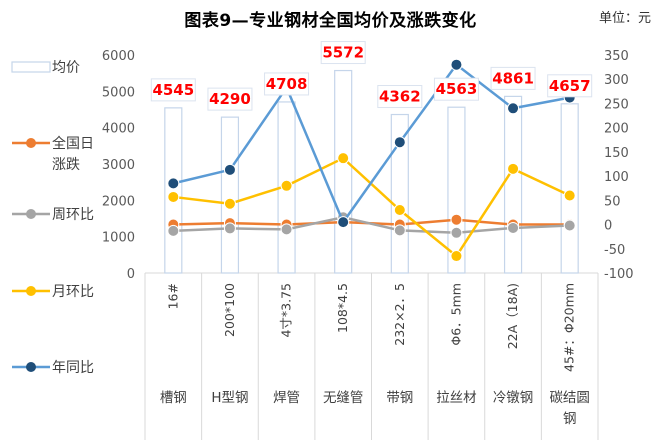 The image size is (661, 440). I want to click on left-tick-label: 5000, so click(118, 92).